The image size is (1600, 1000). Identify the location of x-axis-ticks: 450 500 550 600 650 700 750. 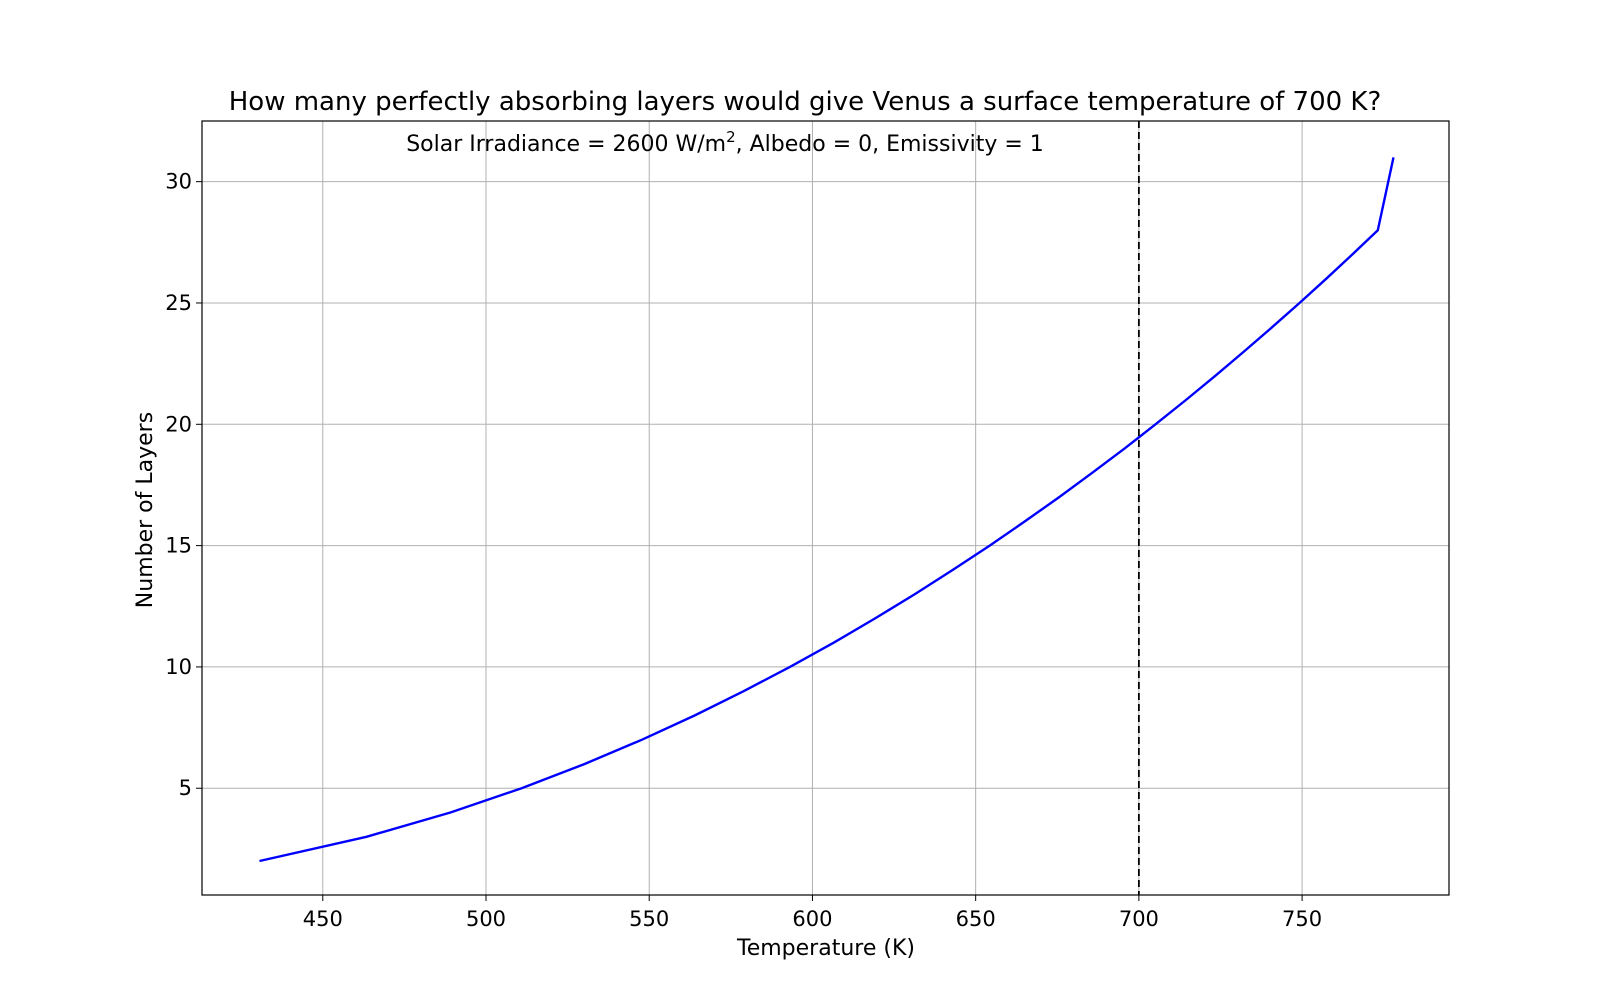
(812, 913).